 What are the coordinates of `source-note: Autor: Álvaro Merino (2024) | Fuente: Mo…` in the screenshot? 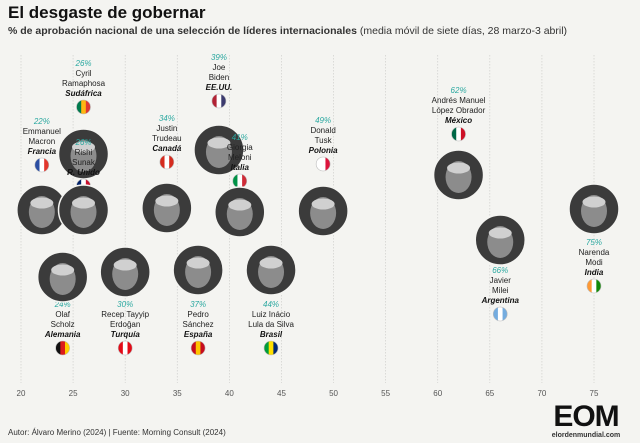 It's located at (117, 432).